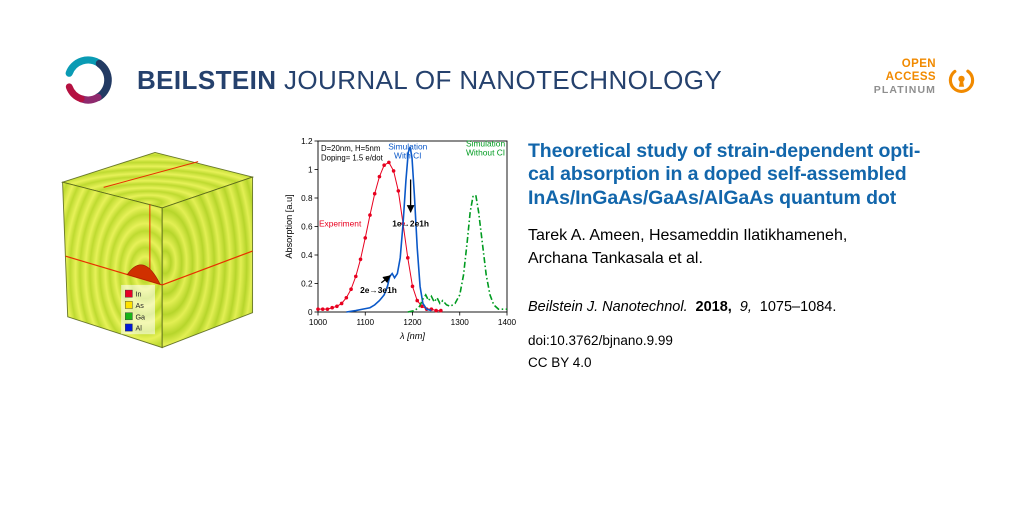 The width and height of the screenshot is (1024, 512). I want to click on quantum-dot-structure-figure: In As Ga Al, so click(155, 250).